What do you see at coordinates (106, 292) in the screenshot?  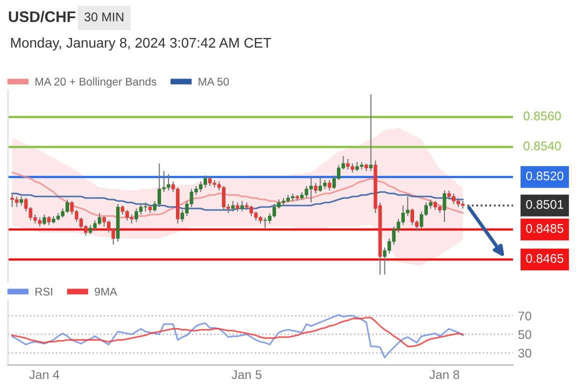 I see `legend-label: 9MA` at bounding box center [106, 292].